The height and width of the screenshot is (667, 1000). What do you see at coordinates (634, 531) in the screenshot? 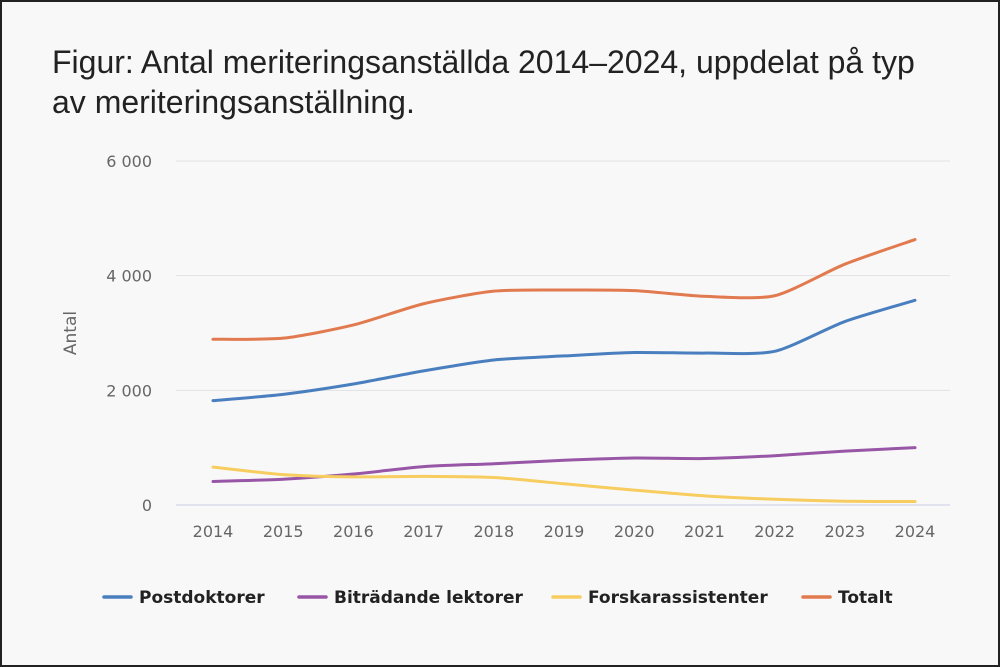
I see `x-tick-label: 2020` at bounding box center [634, 531].